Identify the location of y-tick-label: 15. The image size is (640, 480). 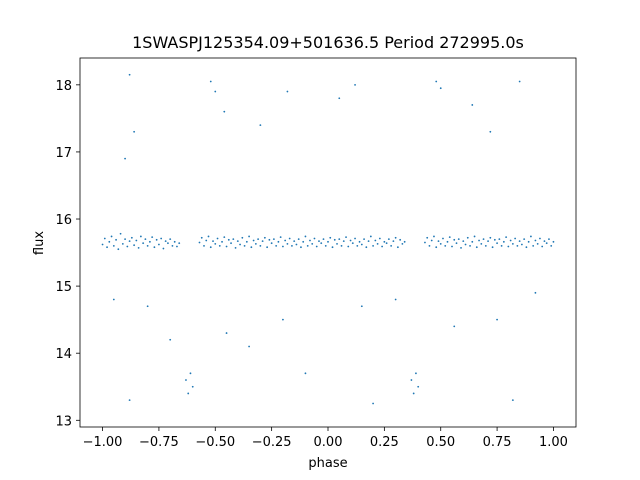
(63, 287).